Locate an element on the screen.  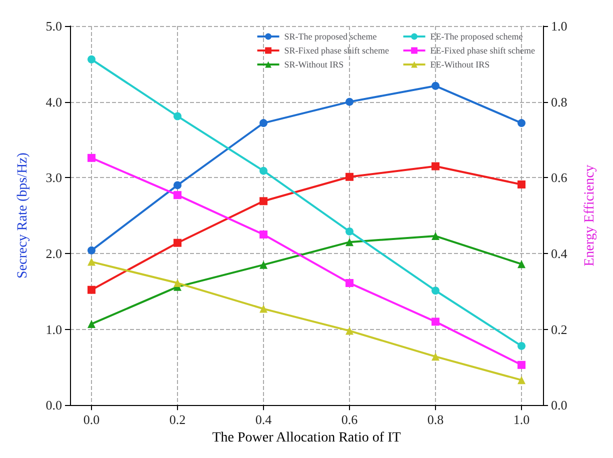
y2-tick-label: 0.6 is located at coordinates (559, 178).